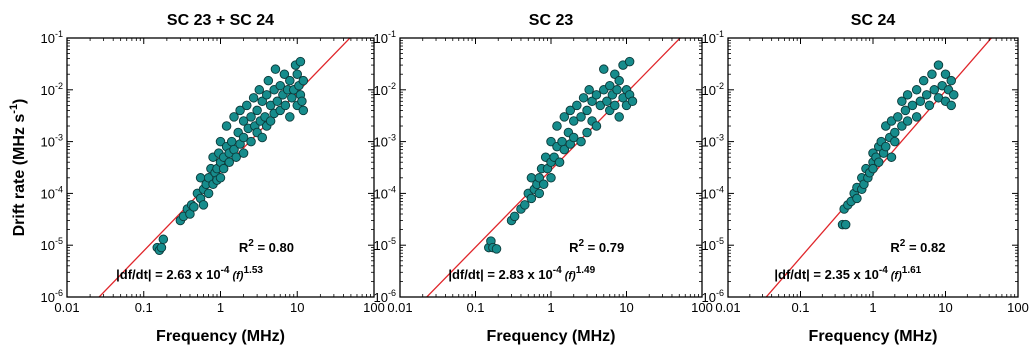  Describe the element at coordinates (604, 247) in the screenshot. I see `r2-value: = 0.79` at that location.